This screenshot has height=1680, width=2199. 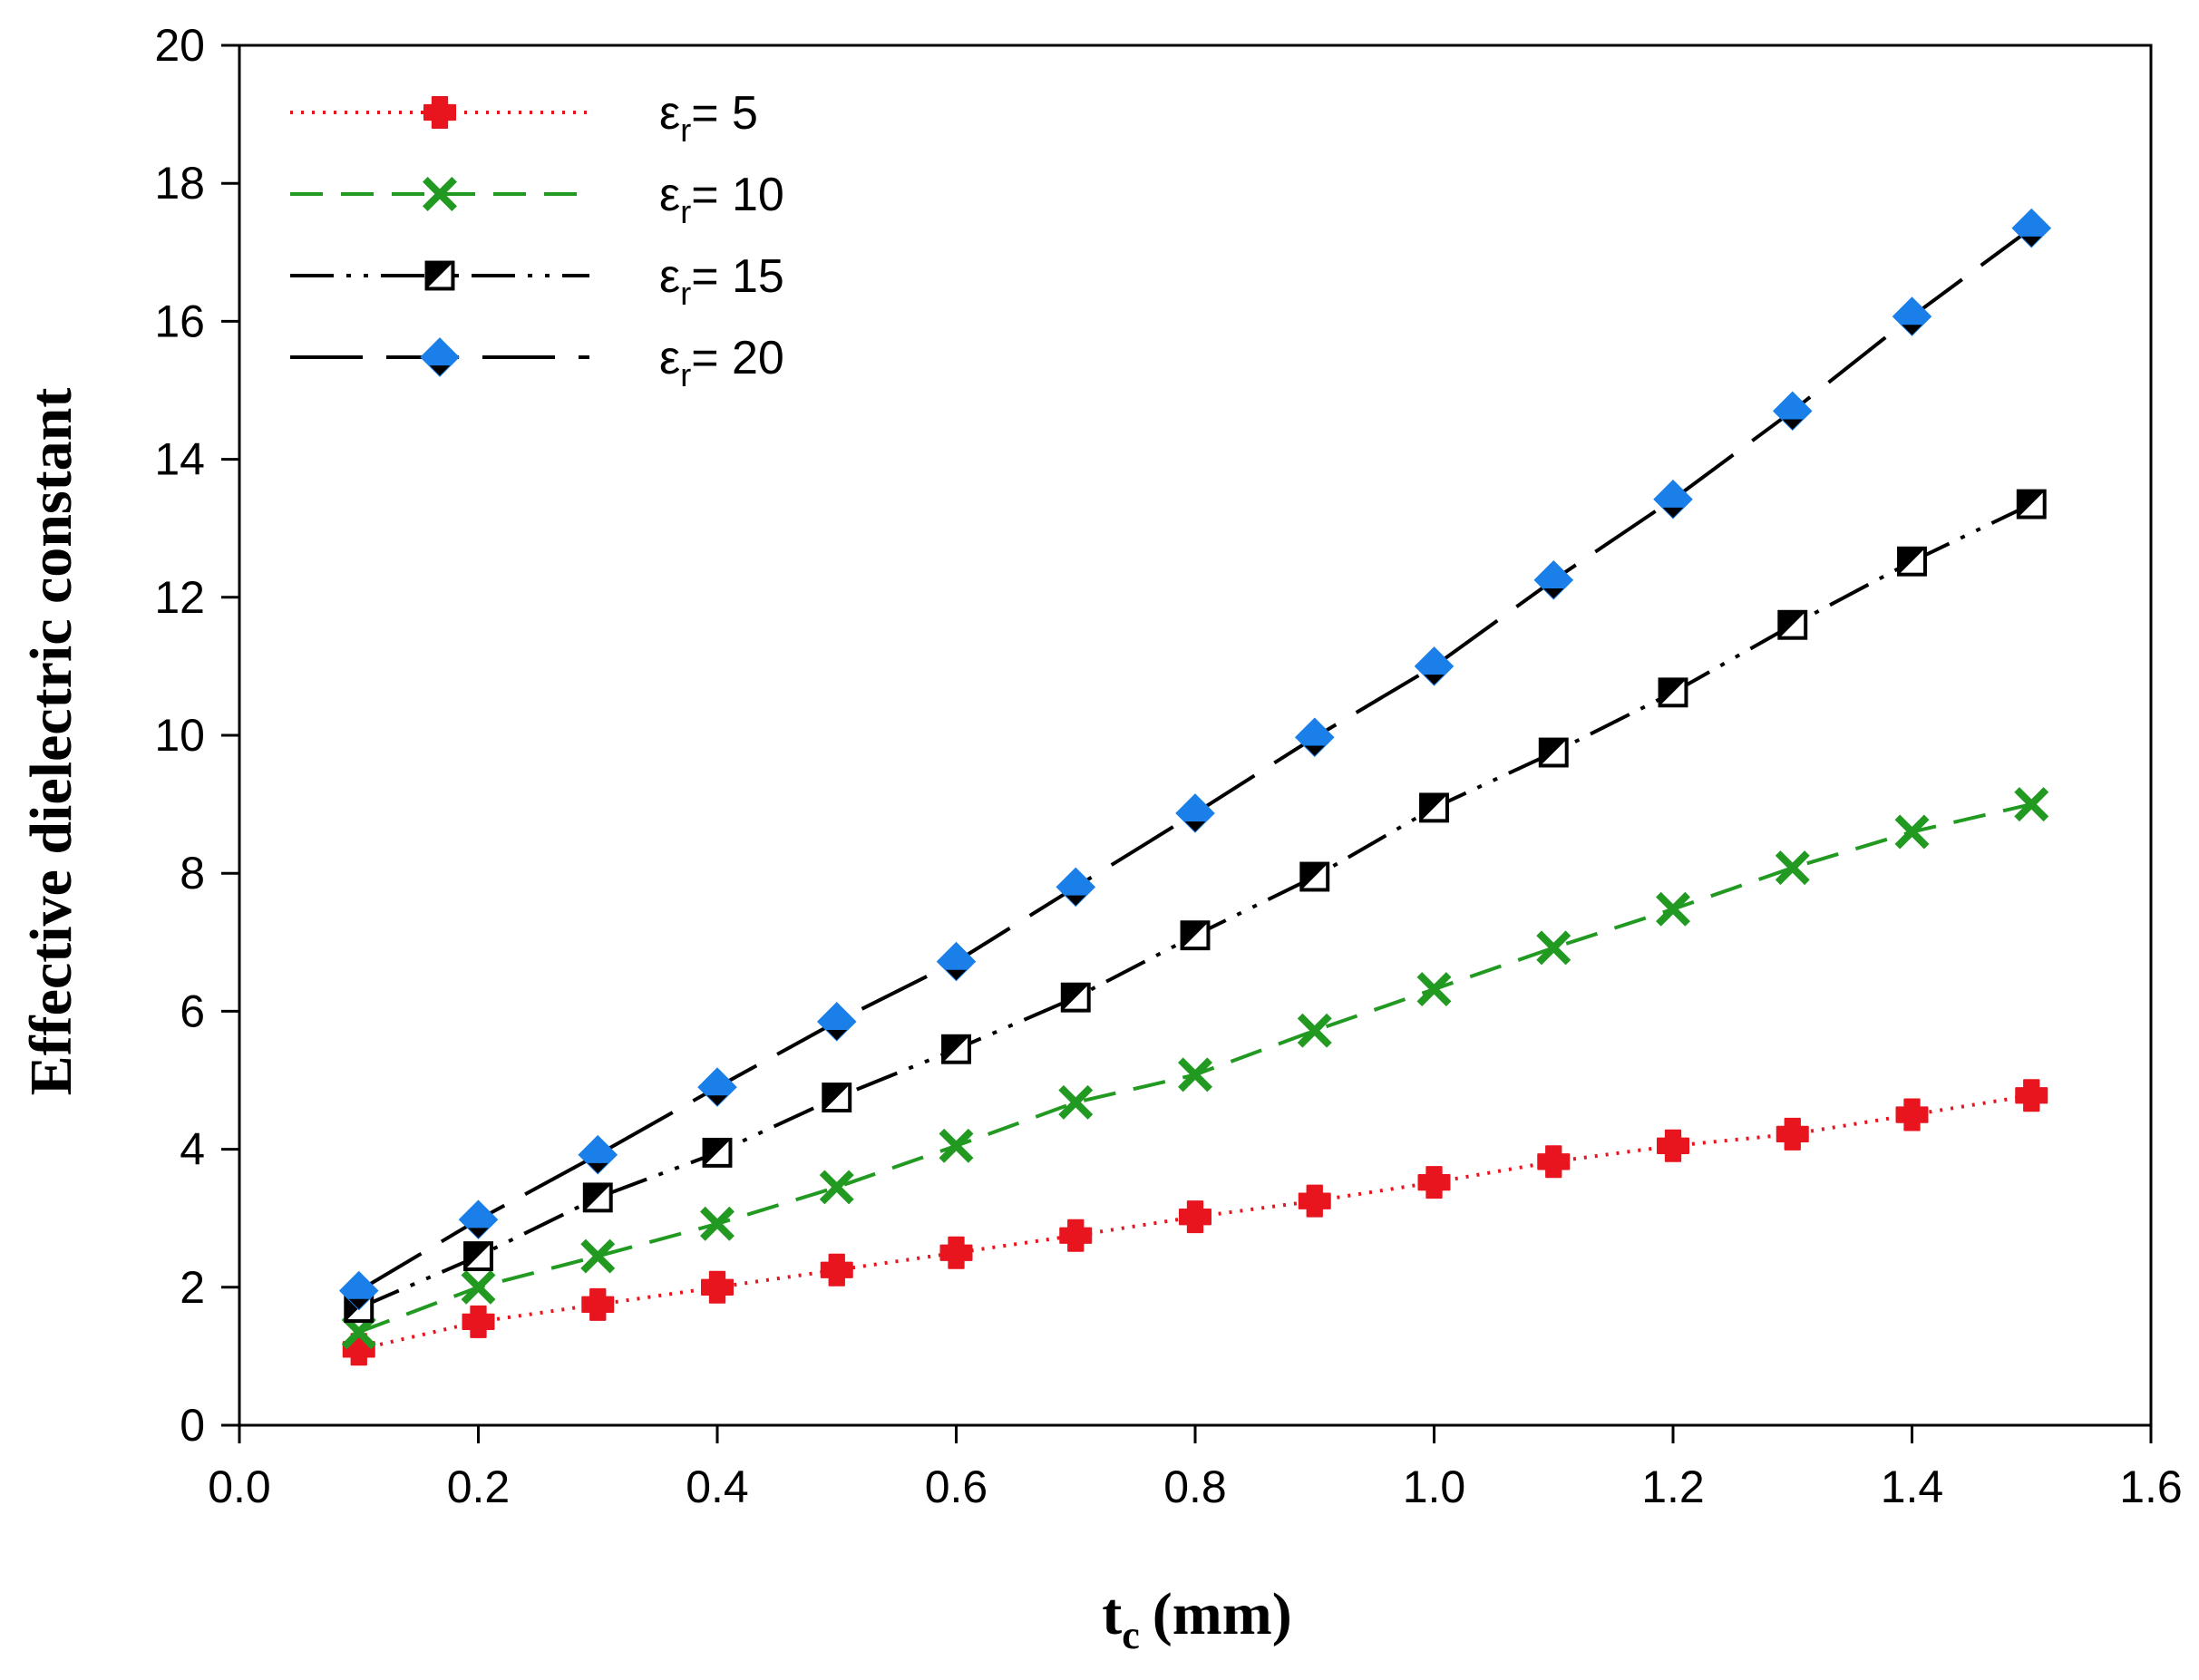 What do you see at coordinates (2151, 1487) in the screenshot?
I see `x-tick-label: 1.6` at bounding box center [2151, 1487].